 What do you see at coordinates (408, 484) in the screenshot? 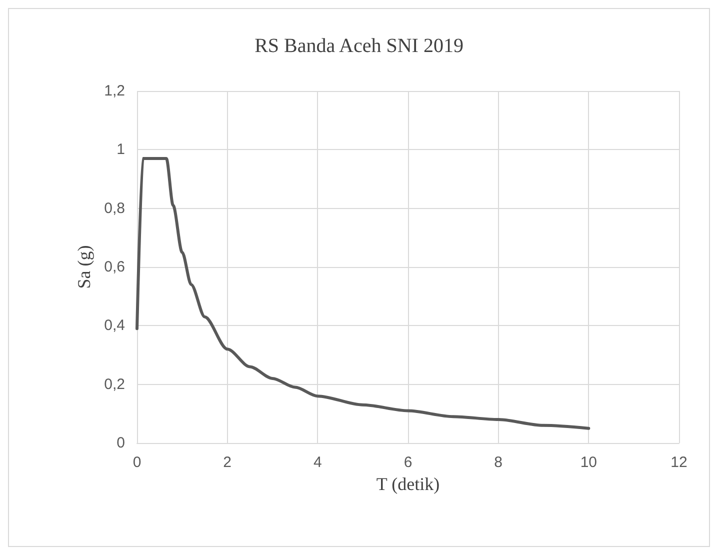
I see `x-axis-title: T (detik)` at bounding box center [408, 484].